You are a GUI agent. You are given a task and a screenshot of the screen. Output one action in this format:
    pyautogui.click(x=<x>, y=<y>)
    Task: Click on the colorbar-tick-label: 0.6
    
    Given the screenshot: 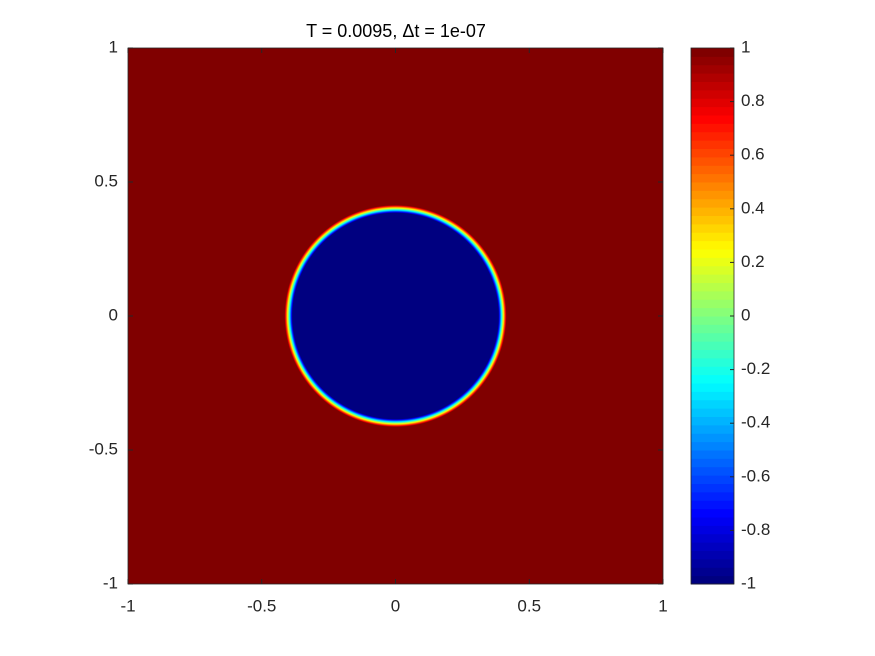 What is the action you would take?
    pyautogui.click(x=753, y=154)
    